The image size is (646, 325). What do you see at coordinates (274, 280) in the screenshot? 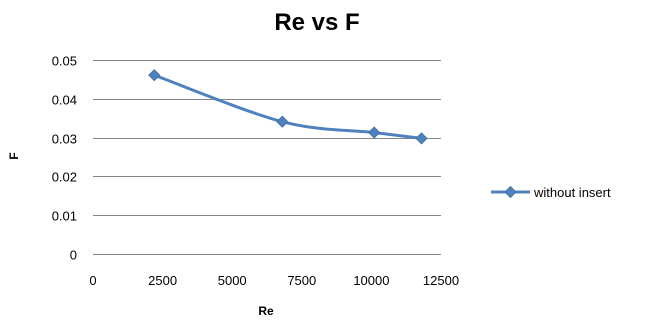
I see `x-tick-labels: 0 2500 5000 7500 10000 12500` at bounding box center [274, 280].